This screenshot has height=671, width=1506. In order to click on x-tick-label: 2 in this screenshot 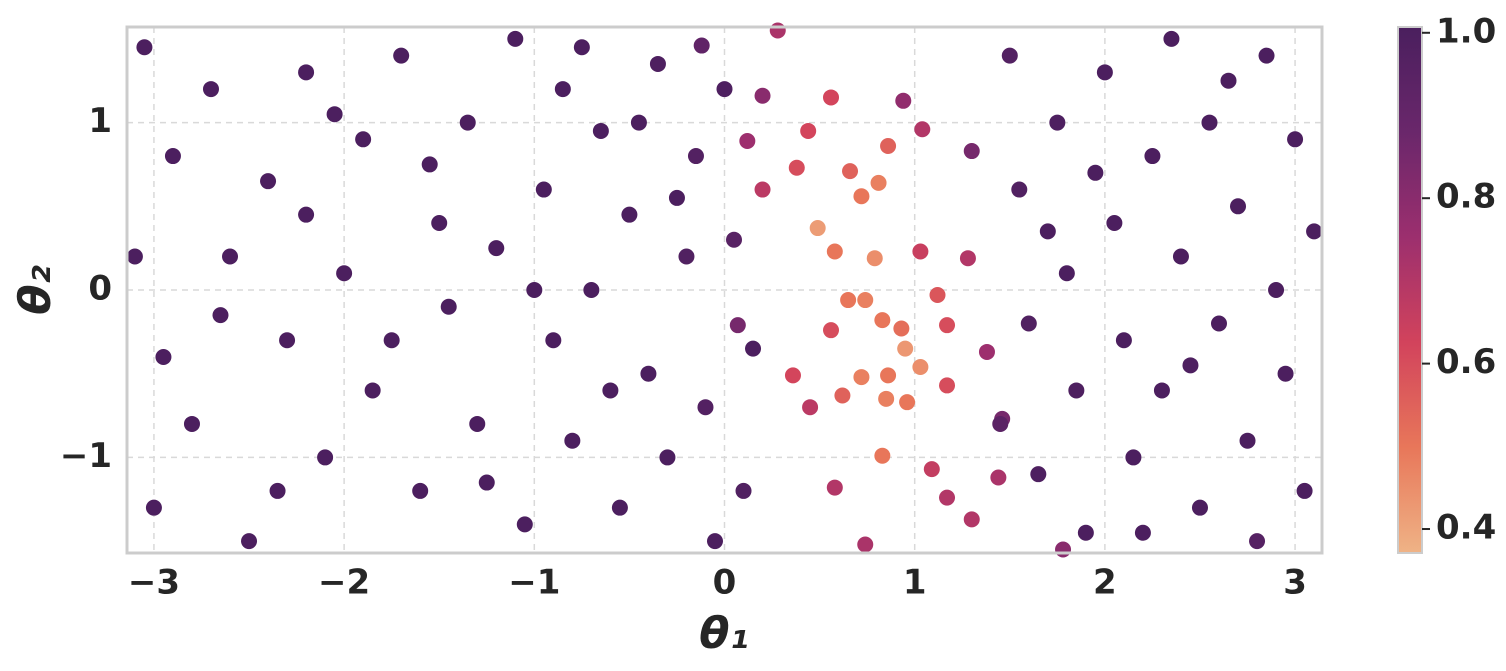, I will do `click(1105, 583)`.